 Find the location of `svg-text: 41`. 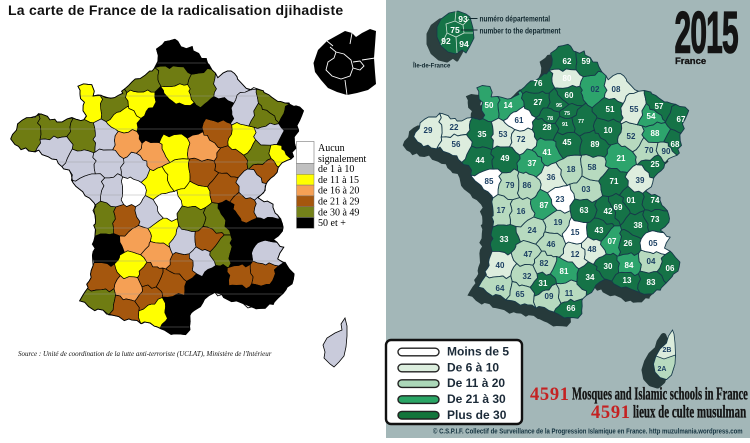

svg-text: 41 is located at coordinates (547, 152).